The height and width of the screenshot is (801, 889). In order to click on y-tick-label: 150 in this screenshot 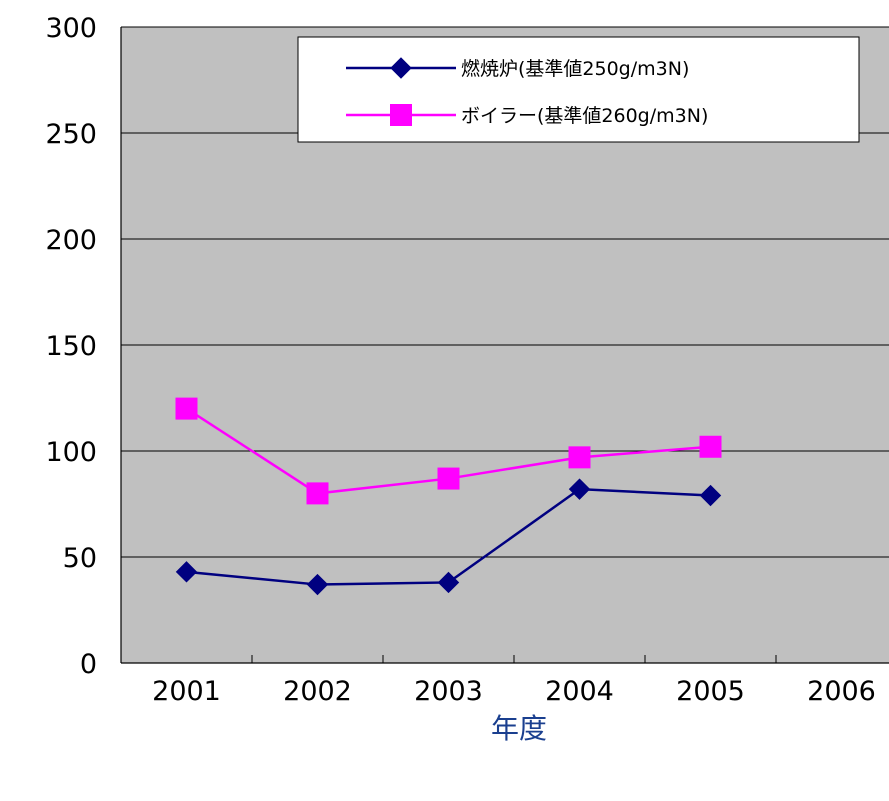, I will do `click(71, 346)`.